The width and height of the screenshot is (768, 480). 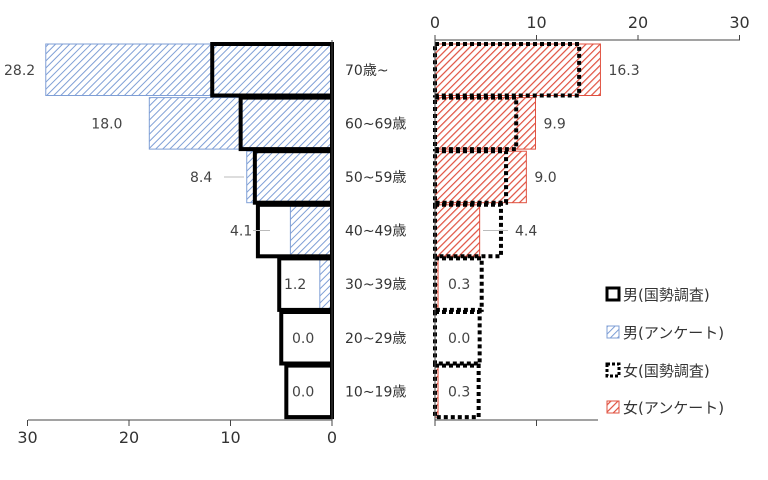 What do you see at coordinates (666, 371) in the screenshot?
I see `legend-label: 女(国勢調査)` at bounding box center [666, 371].